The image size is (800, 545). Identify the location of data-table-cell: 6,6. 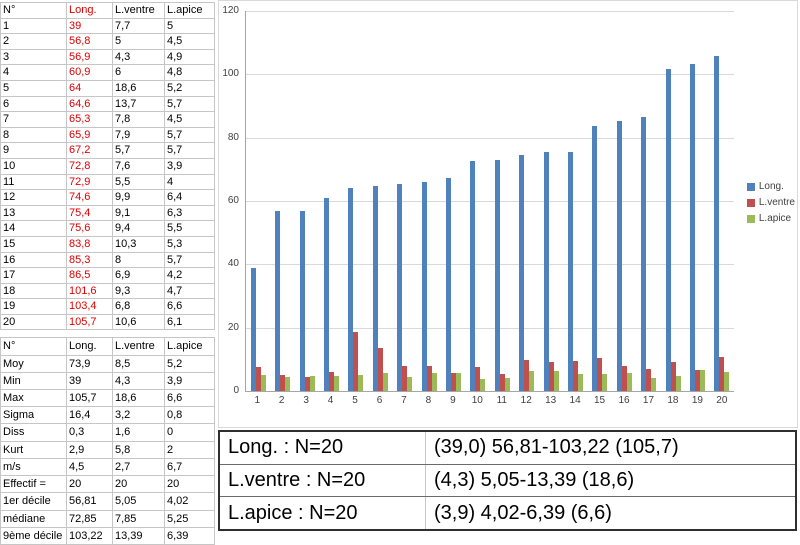
(189, 306).